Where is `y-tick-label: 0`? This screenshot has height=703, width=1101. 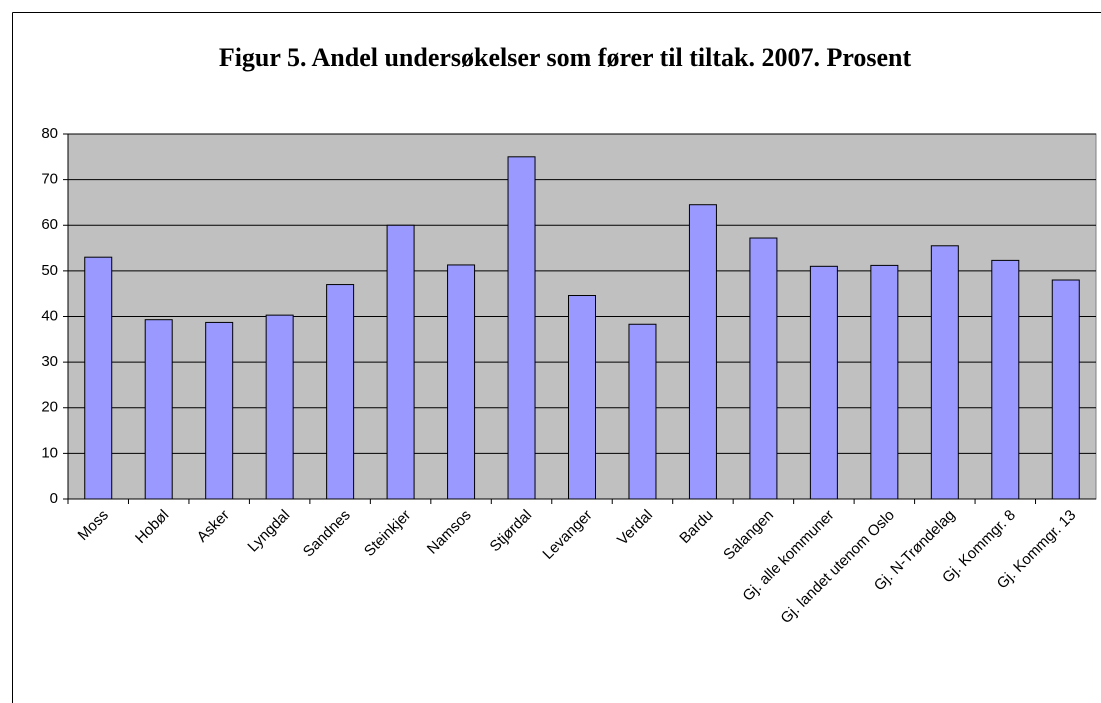
y-tick-label: 0 is located at coordinates (54, 498).